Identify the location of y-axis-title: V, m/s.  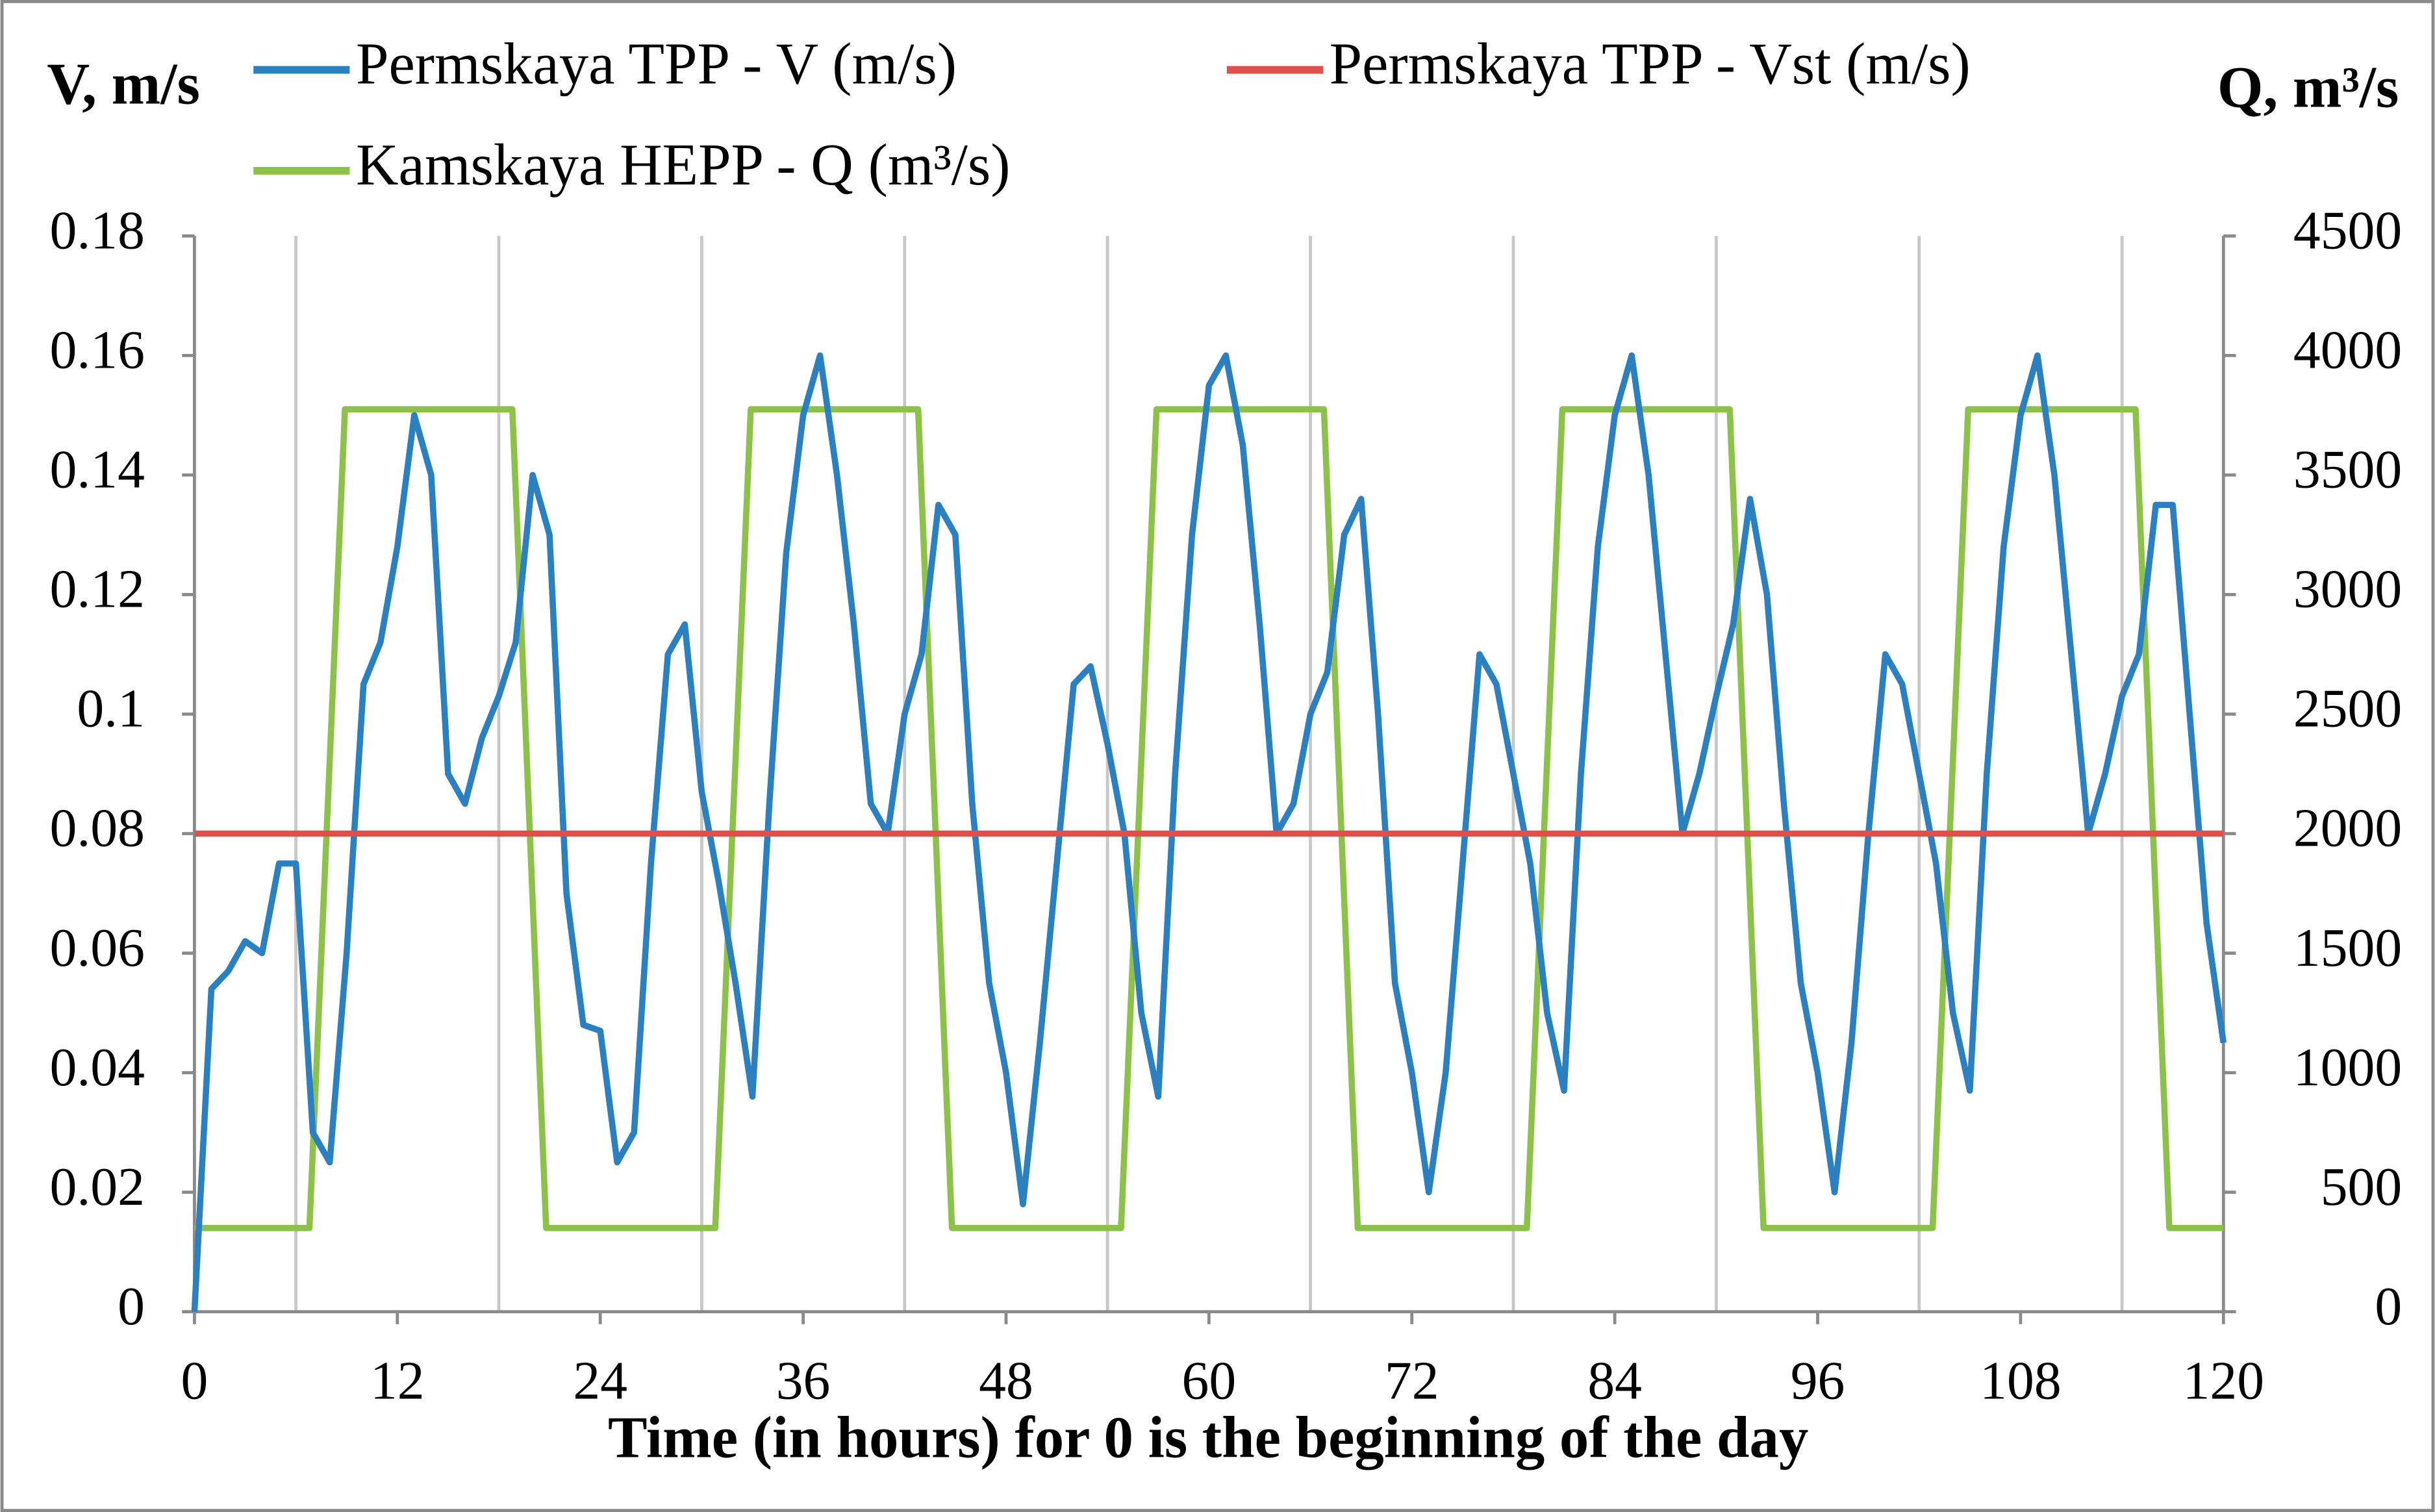
(123, 84).